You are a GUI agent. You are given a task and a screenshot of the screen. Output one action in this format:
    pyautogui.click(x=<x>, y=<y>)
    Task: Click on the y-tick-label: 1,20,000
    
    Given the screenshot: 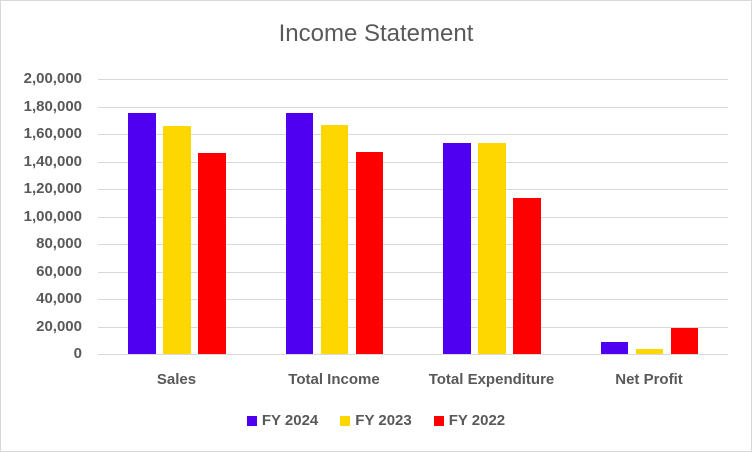 What is the action you would take?
    pyautogui.click(x=52, y=188)
    